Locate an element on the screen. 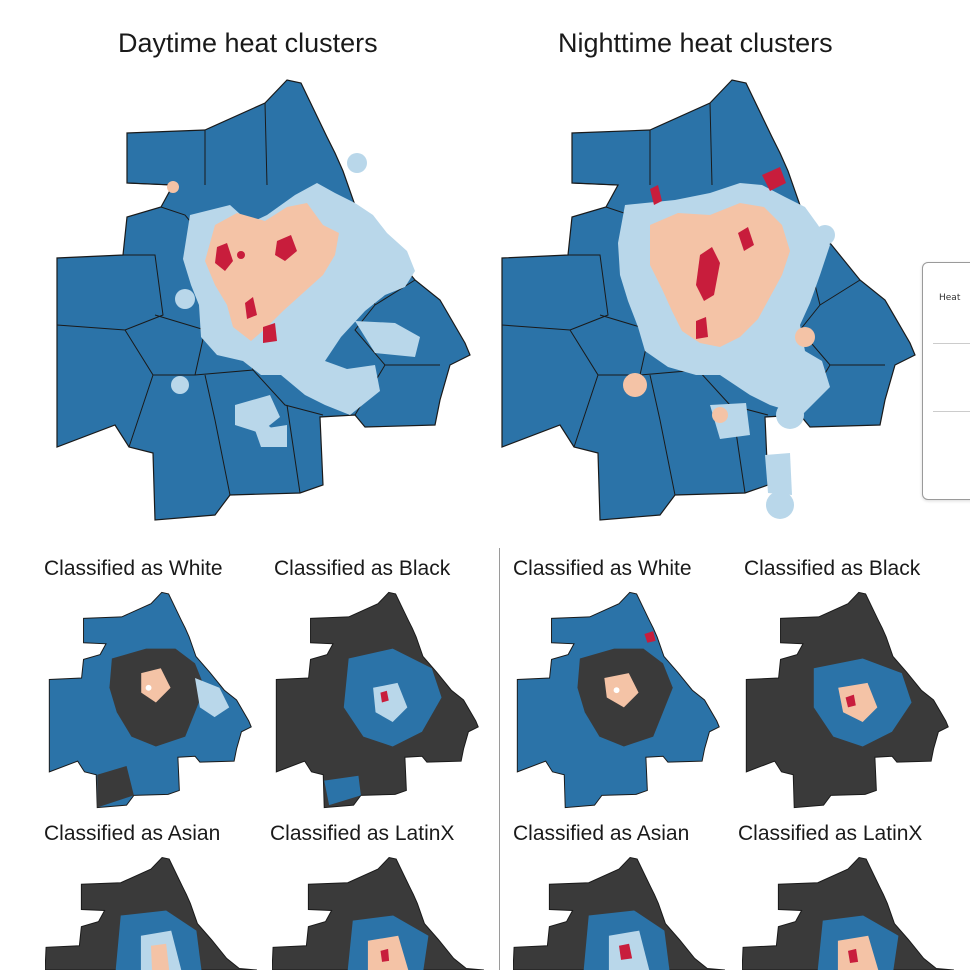  day-black-map is located at coordinates (377, 700).